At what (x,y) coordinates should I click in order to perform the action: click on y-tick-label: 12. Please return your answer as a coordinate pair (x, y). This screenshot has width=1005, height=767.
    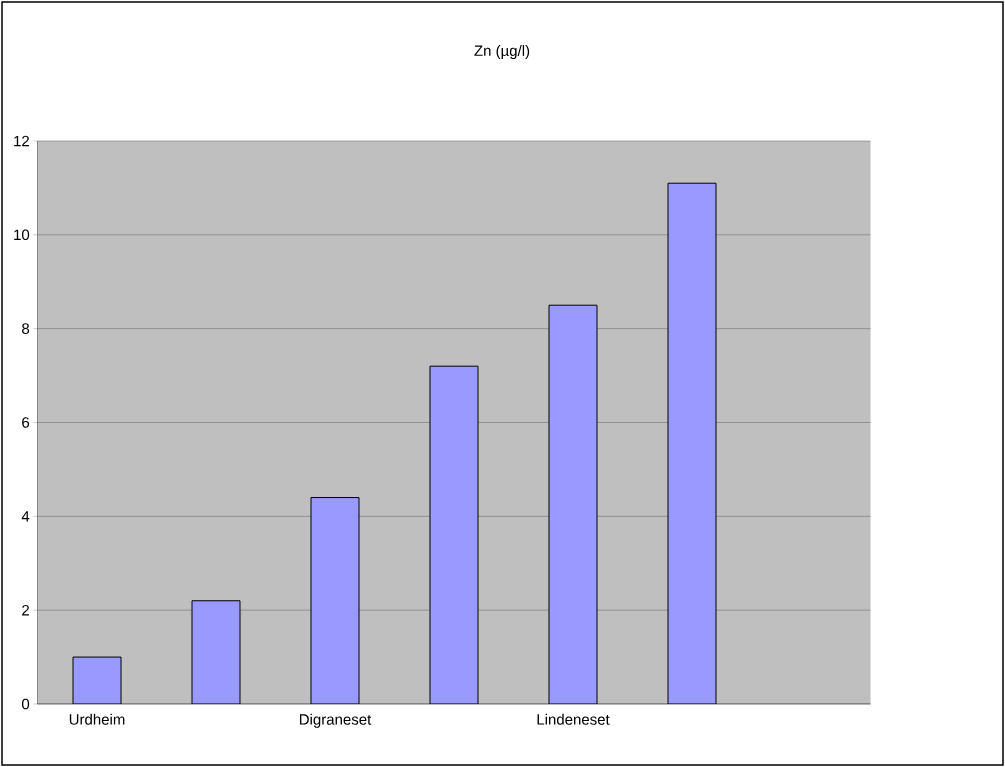
    Looking at the image, I should click on (21, 141).